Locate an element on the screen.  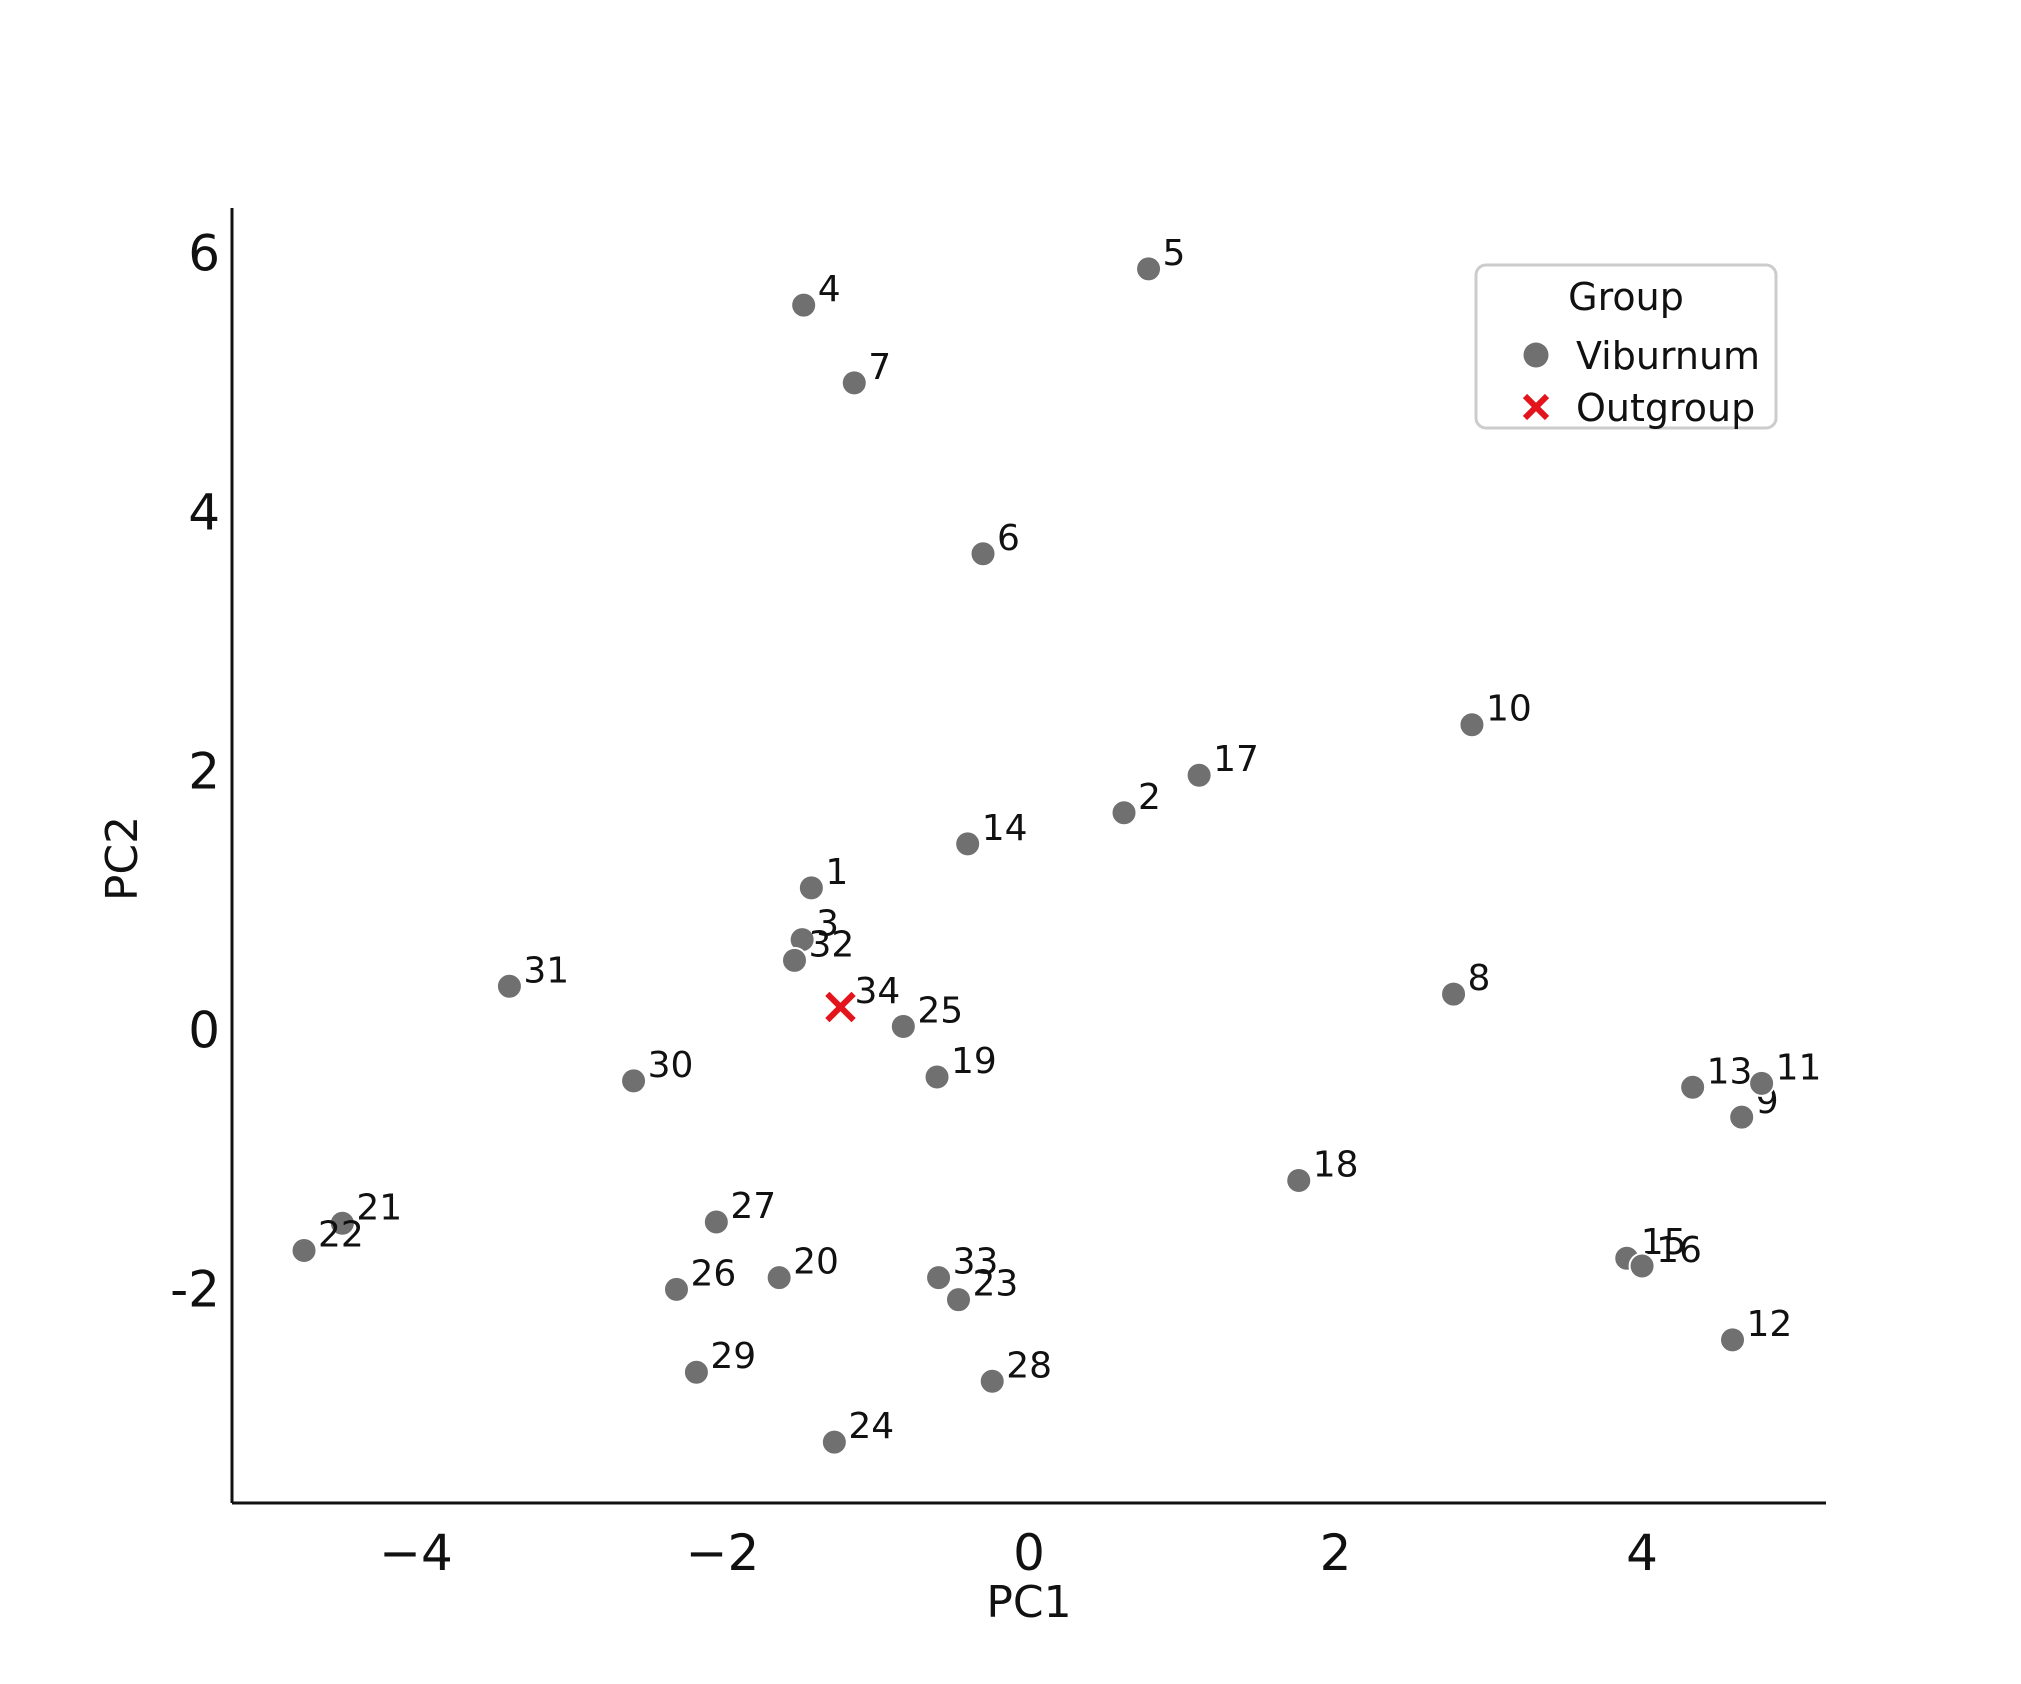
point-label: 10 is located at coordinates (1509, 709).